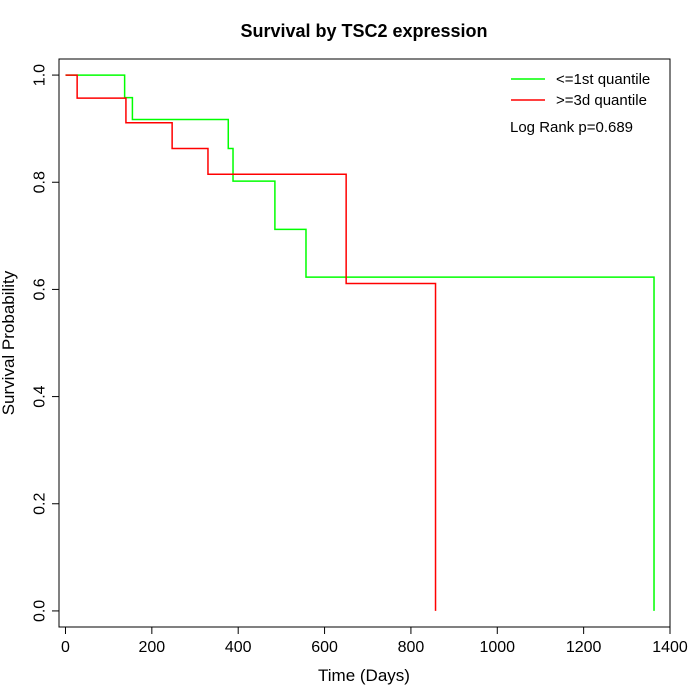  I want to click on x-axis-label: Time (Days), so click(364, 675).